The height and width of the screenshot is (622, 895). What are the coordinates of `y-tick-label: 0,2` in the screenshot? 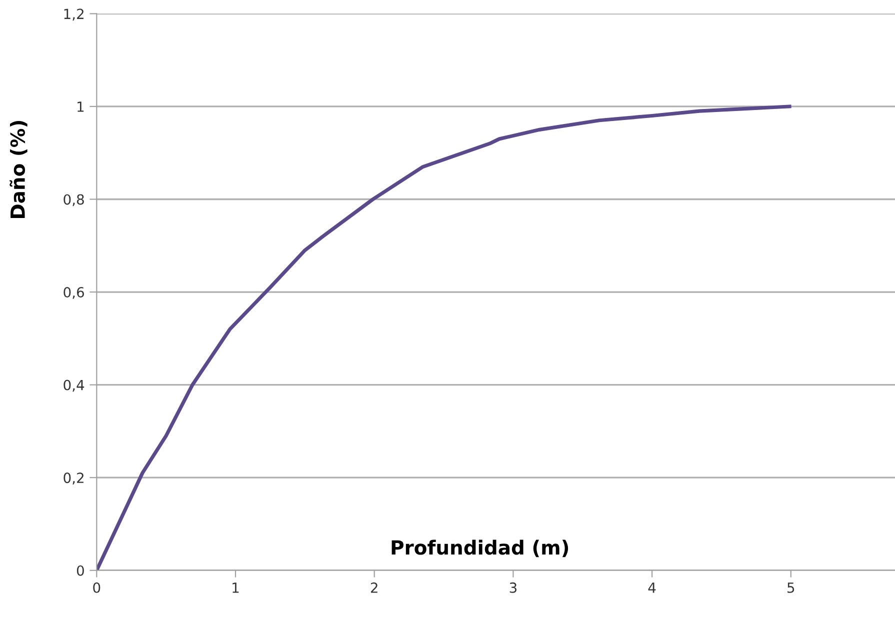 It's located at (74, 478).